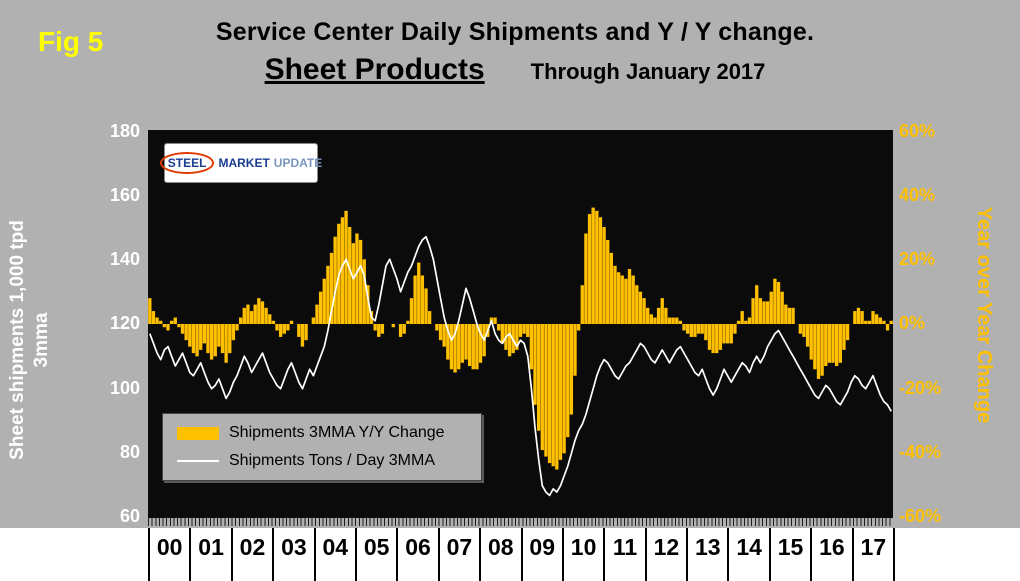  Describe the element at coordinates (461, 554) in the screenshot. I see `x-axis-year-label: 07` at that location.